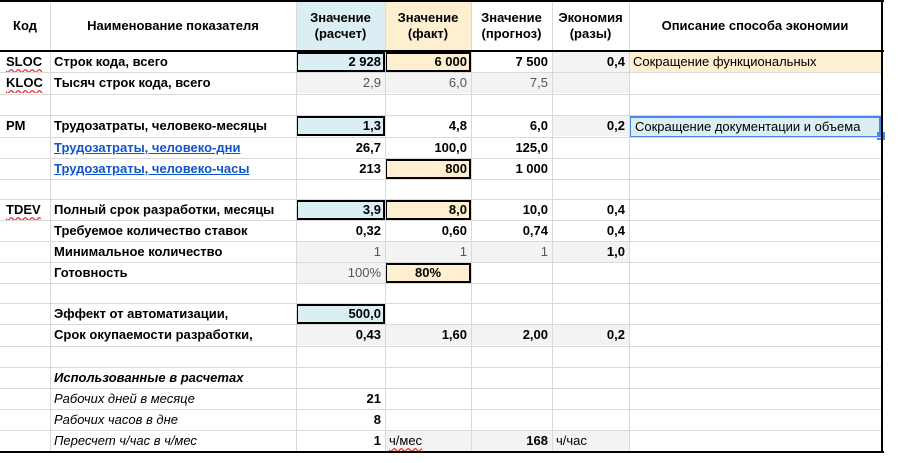 The image size is (904, 463). What do you see at coordinates (428, 169) in the screenshot?
I see `hours-fact: 800` at bounding box center [428, 169].